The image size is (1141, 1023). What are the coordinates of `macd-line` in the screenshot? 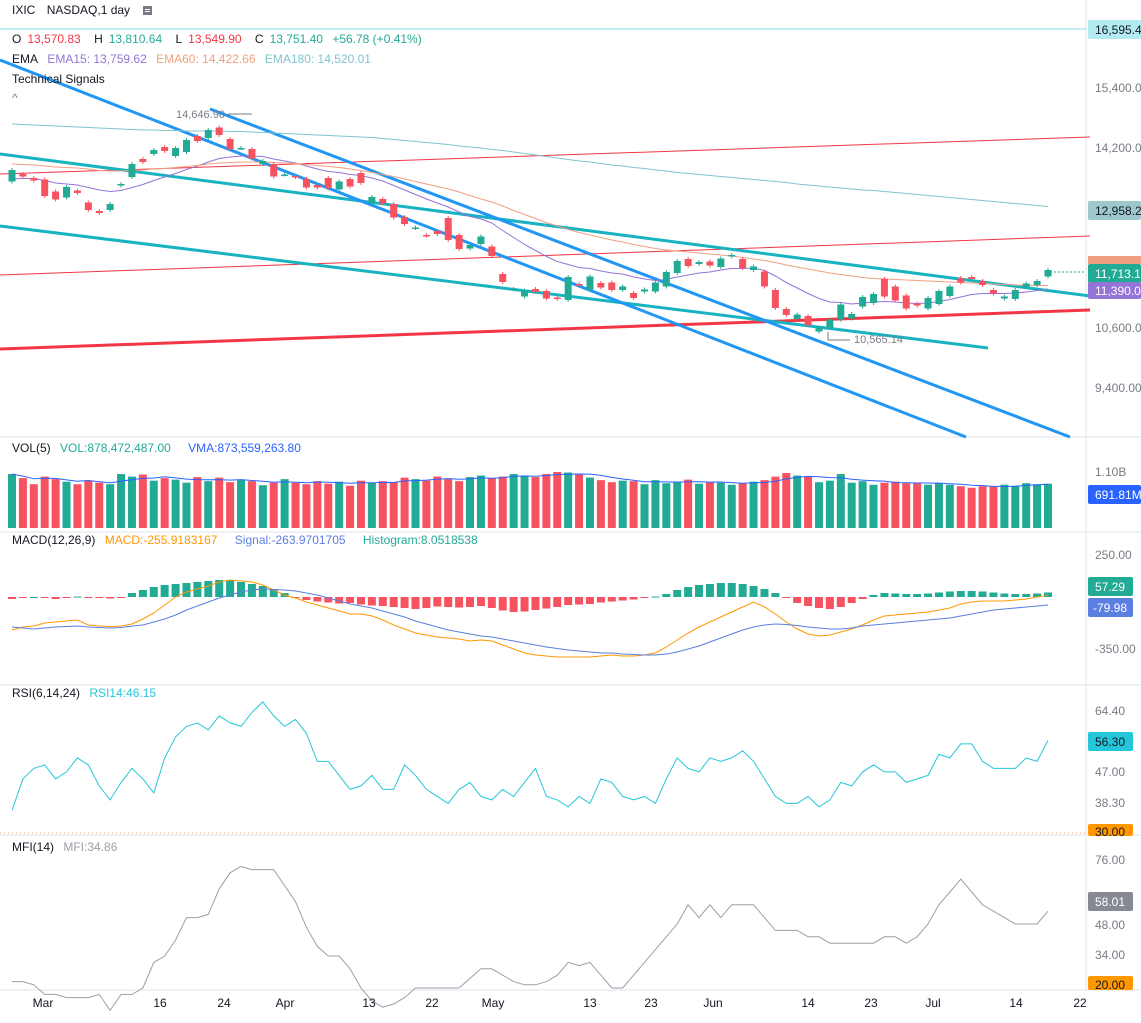 It's located at (530, 618).